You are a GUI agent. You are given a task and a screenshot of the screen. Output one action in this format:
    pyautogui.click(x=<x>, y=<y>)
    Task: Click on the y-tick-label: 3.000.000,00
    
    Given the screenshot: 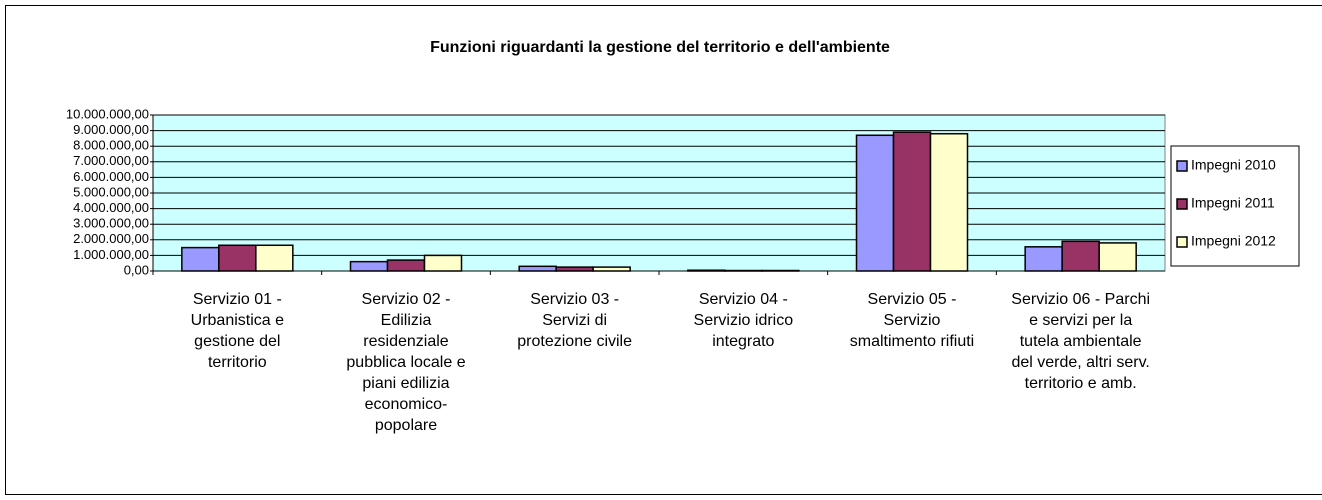 What is the action you would take?
    pyautogui.click(x=111, y=223)
    